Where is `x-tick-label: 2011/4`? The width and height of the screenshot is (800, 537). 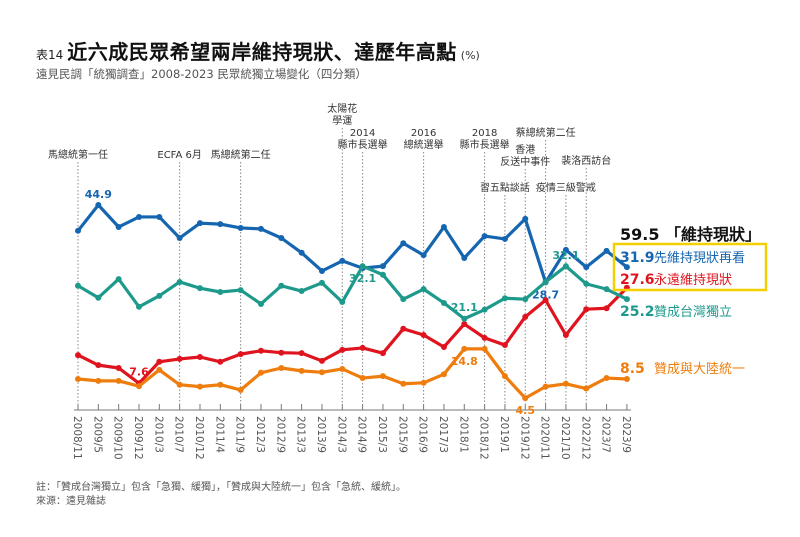 x-tick-label: 2011/4 is located at coordinates (219, 434).